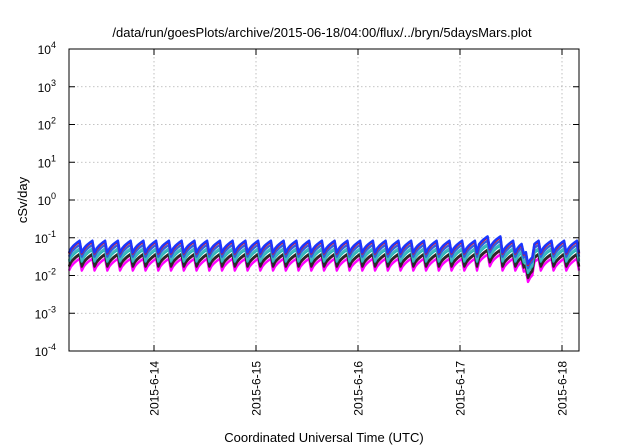 The image size is (640, 448). Describe the element at coordinates (45, 237) in the screenshot. I see `y-tick-label: 10⁻¹` at that location.